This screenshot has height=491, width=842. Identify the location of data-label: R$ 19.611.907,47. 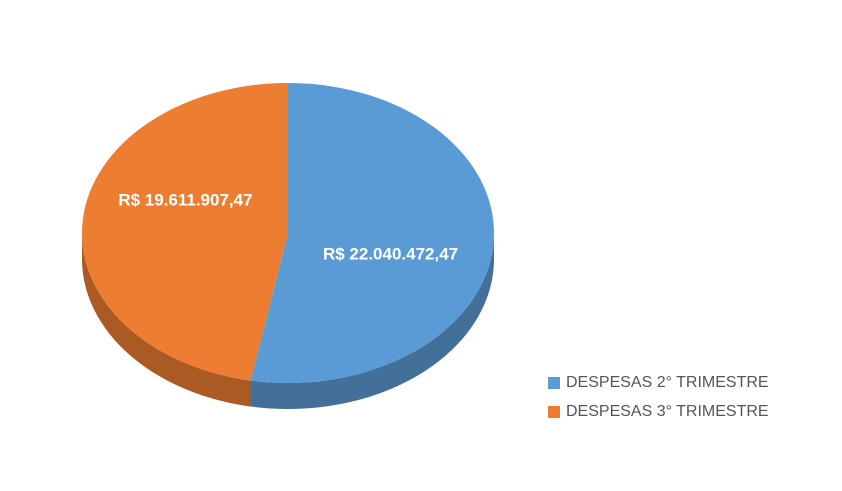
(185, 200).